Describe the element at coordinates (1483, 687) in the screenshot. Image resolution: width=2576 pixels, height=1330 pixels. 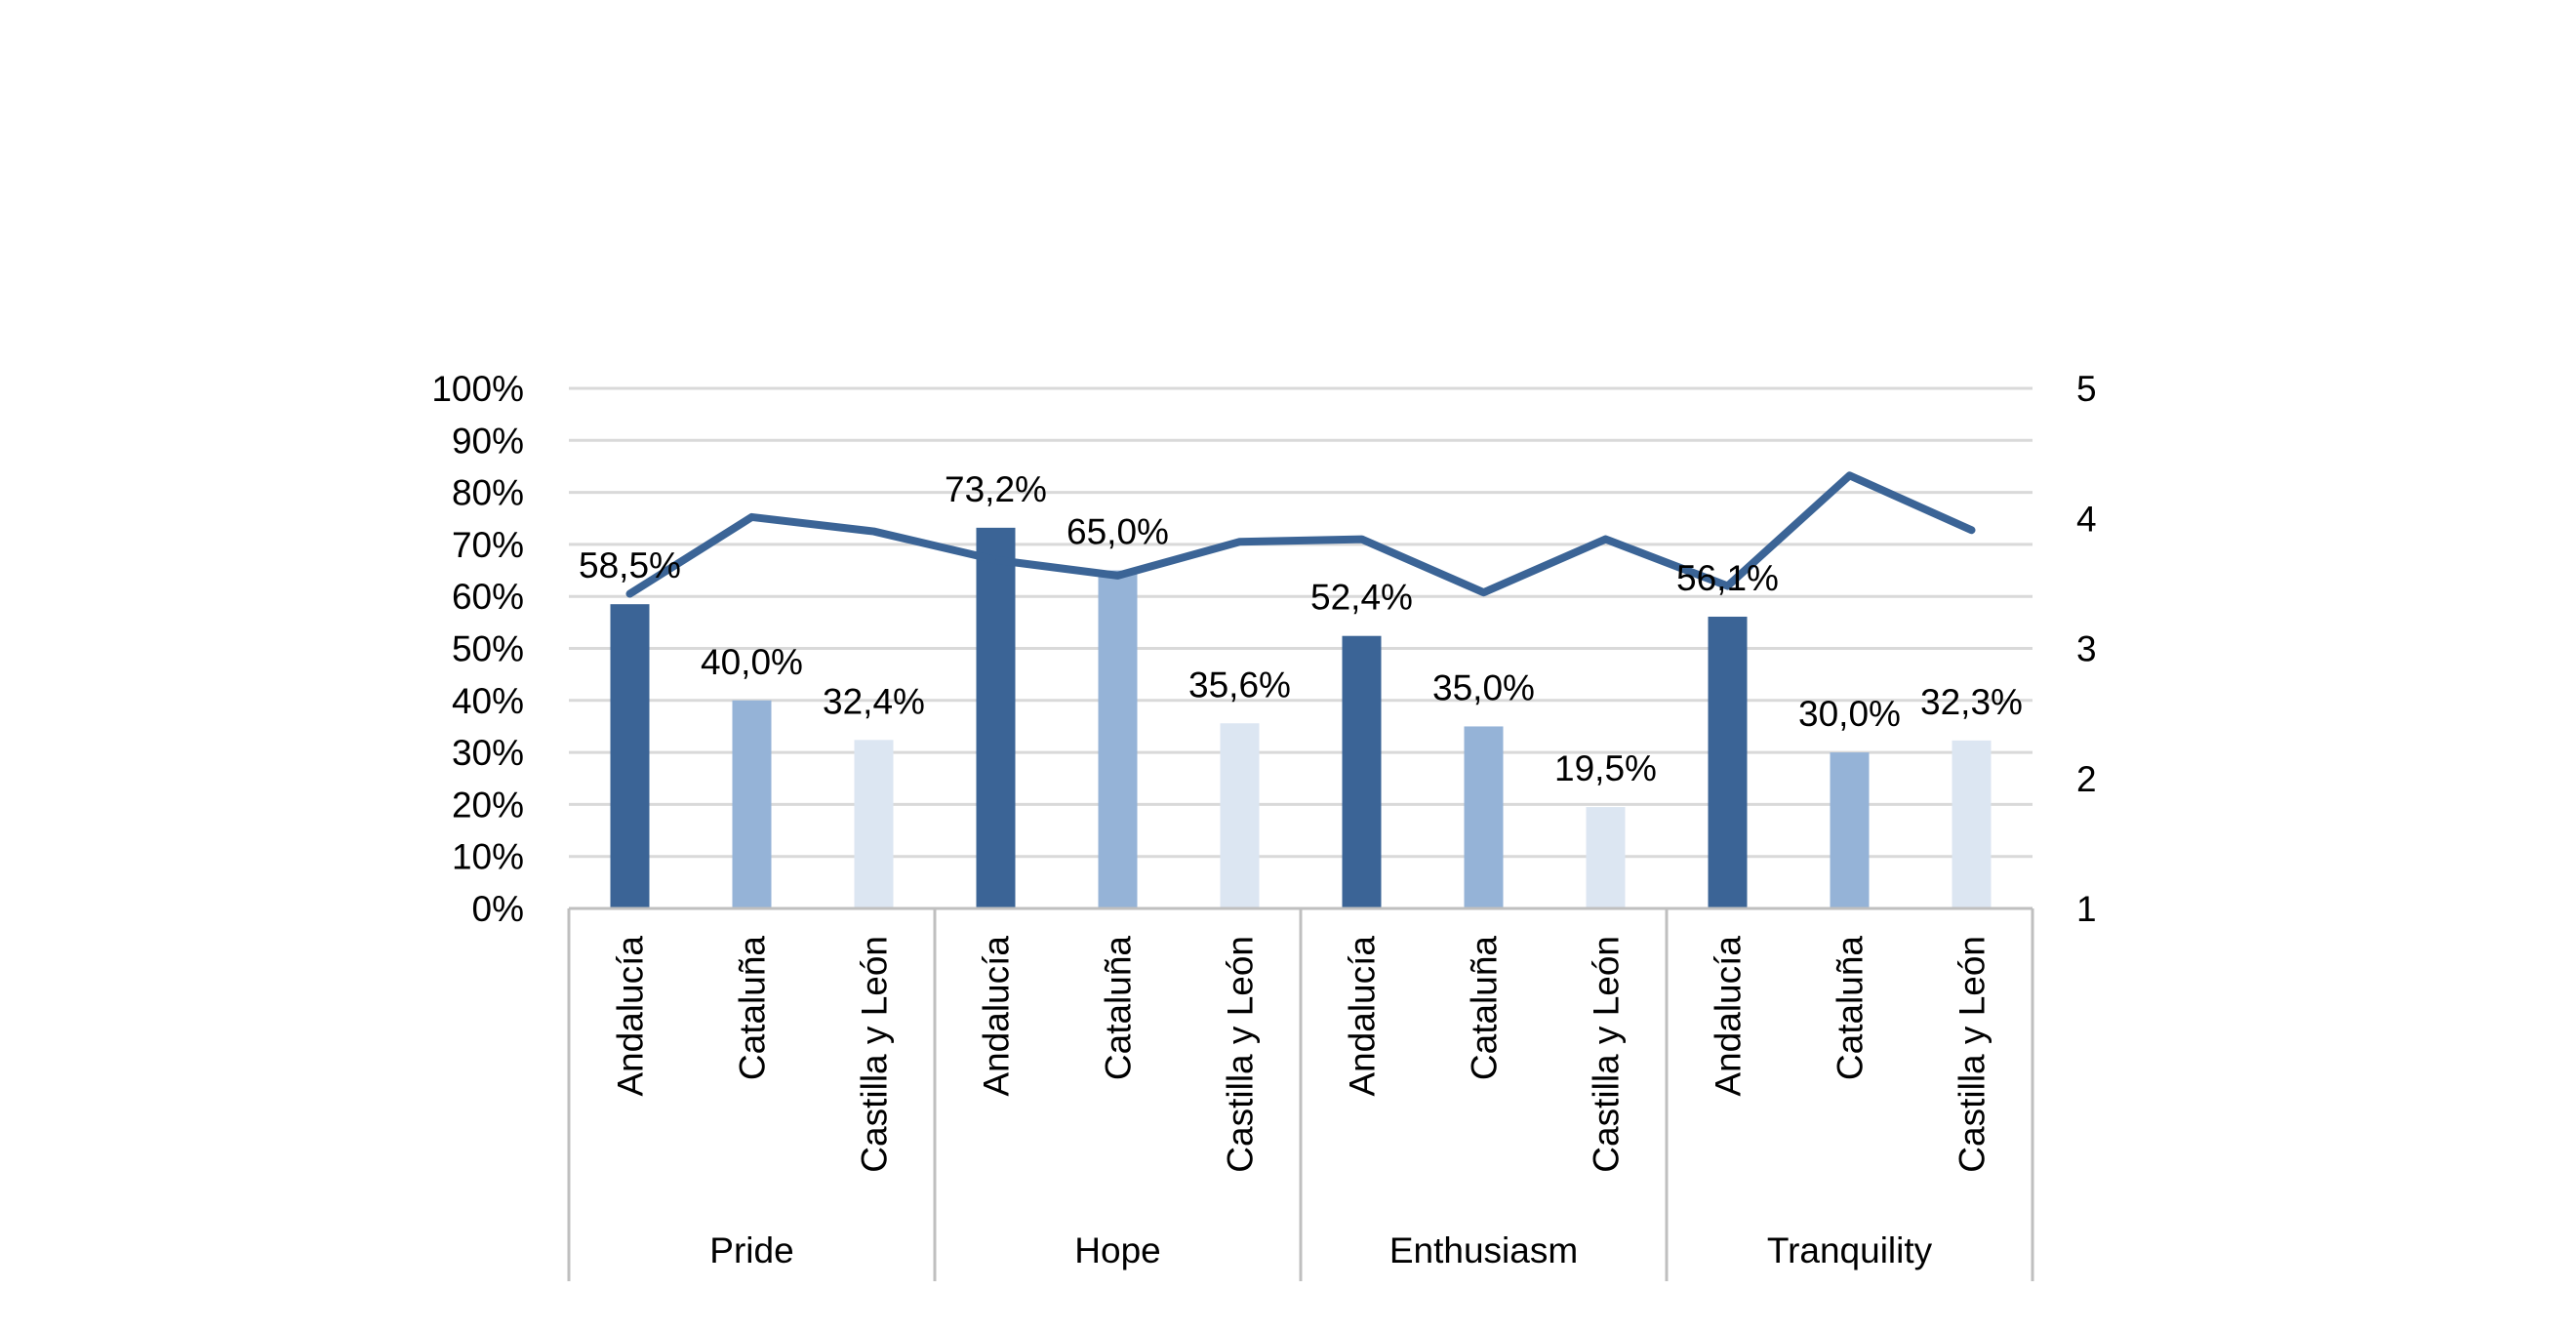
I see `bar-data-label: 35,0%` at that location.